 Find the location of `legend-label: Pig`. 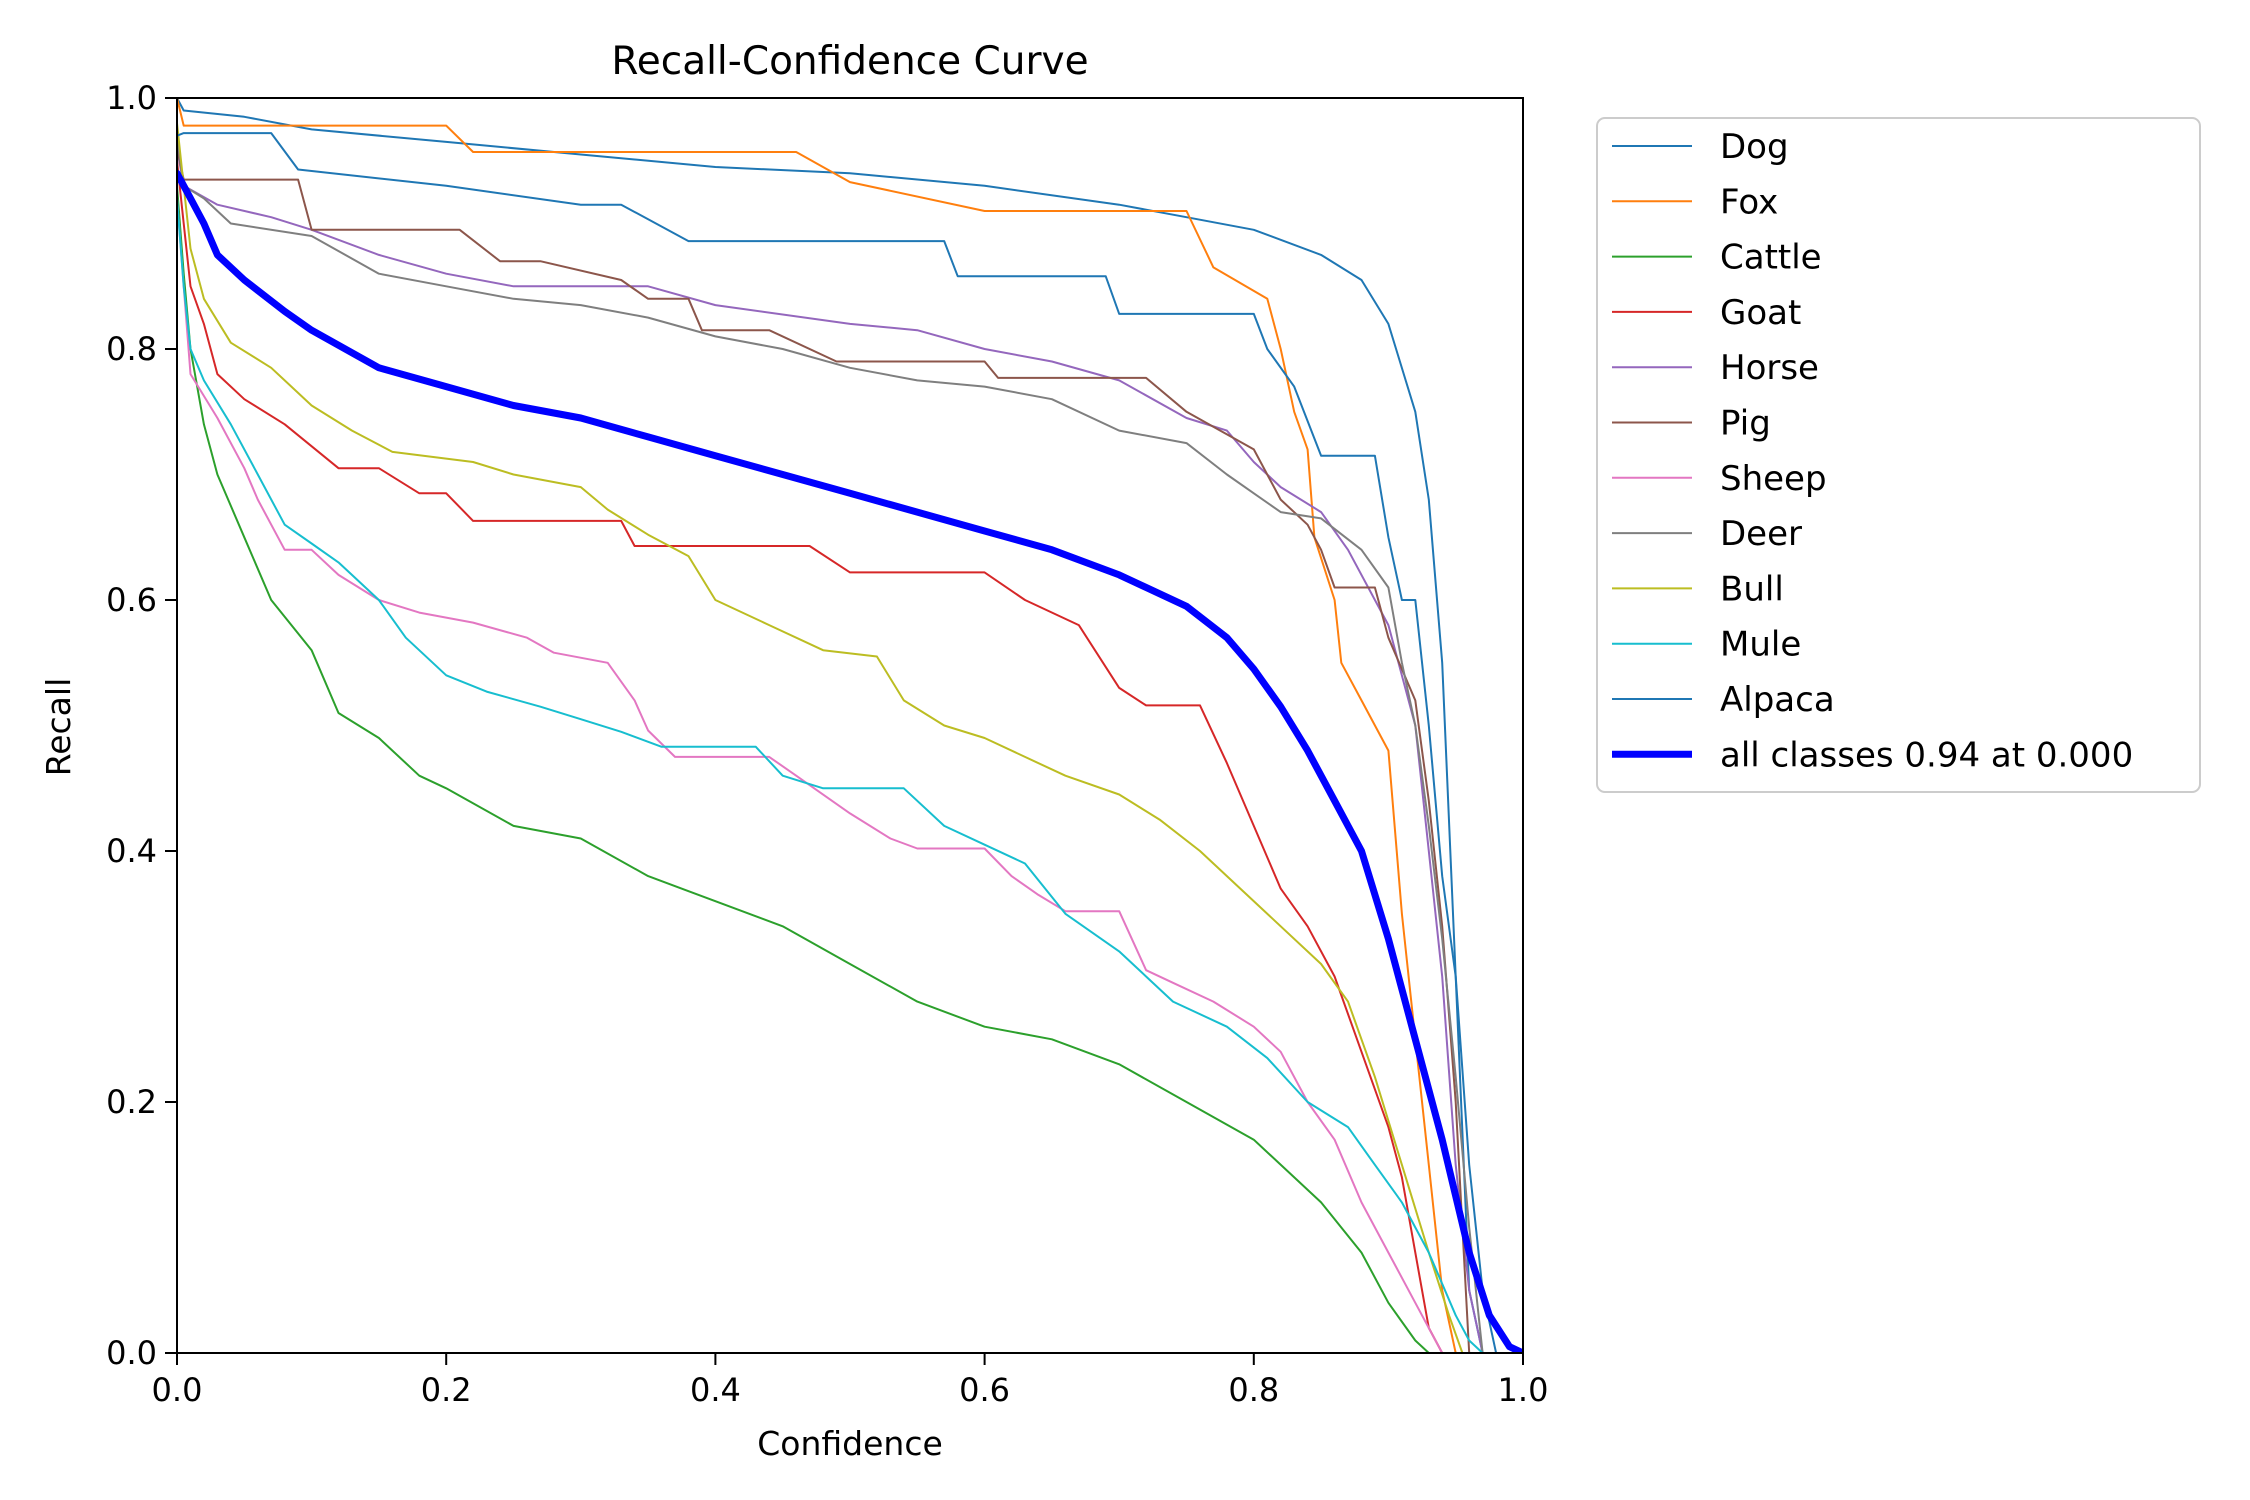

legend-label: Pig is located at coordinates (1745, 424).